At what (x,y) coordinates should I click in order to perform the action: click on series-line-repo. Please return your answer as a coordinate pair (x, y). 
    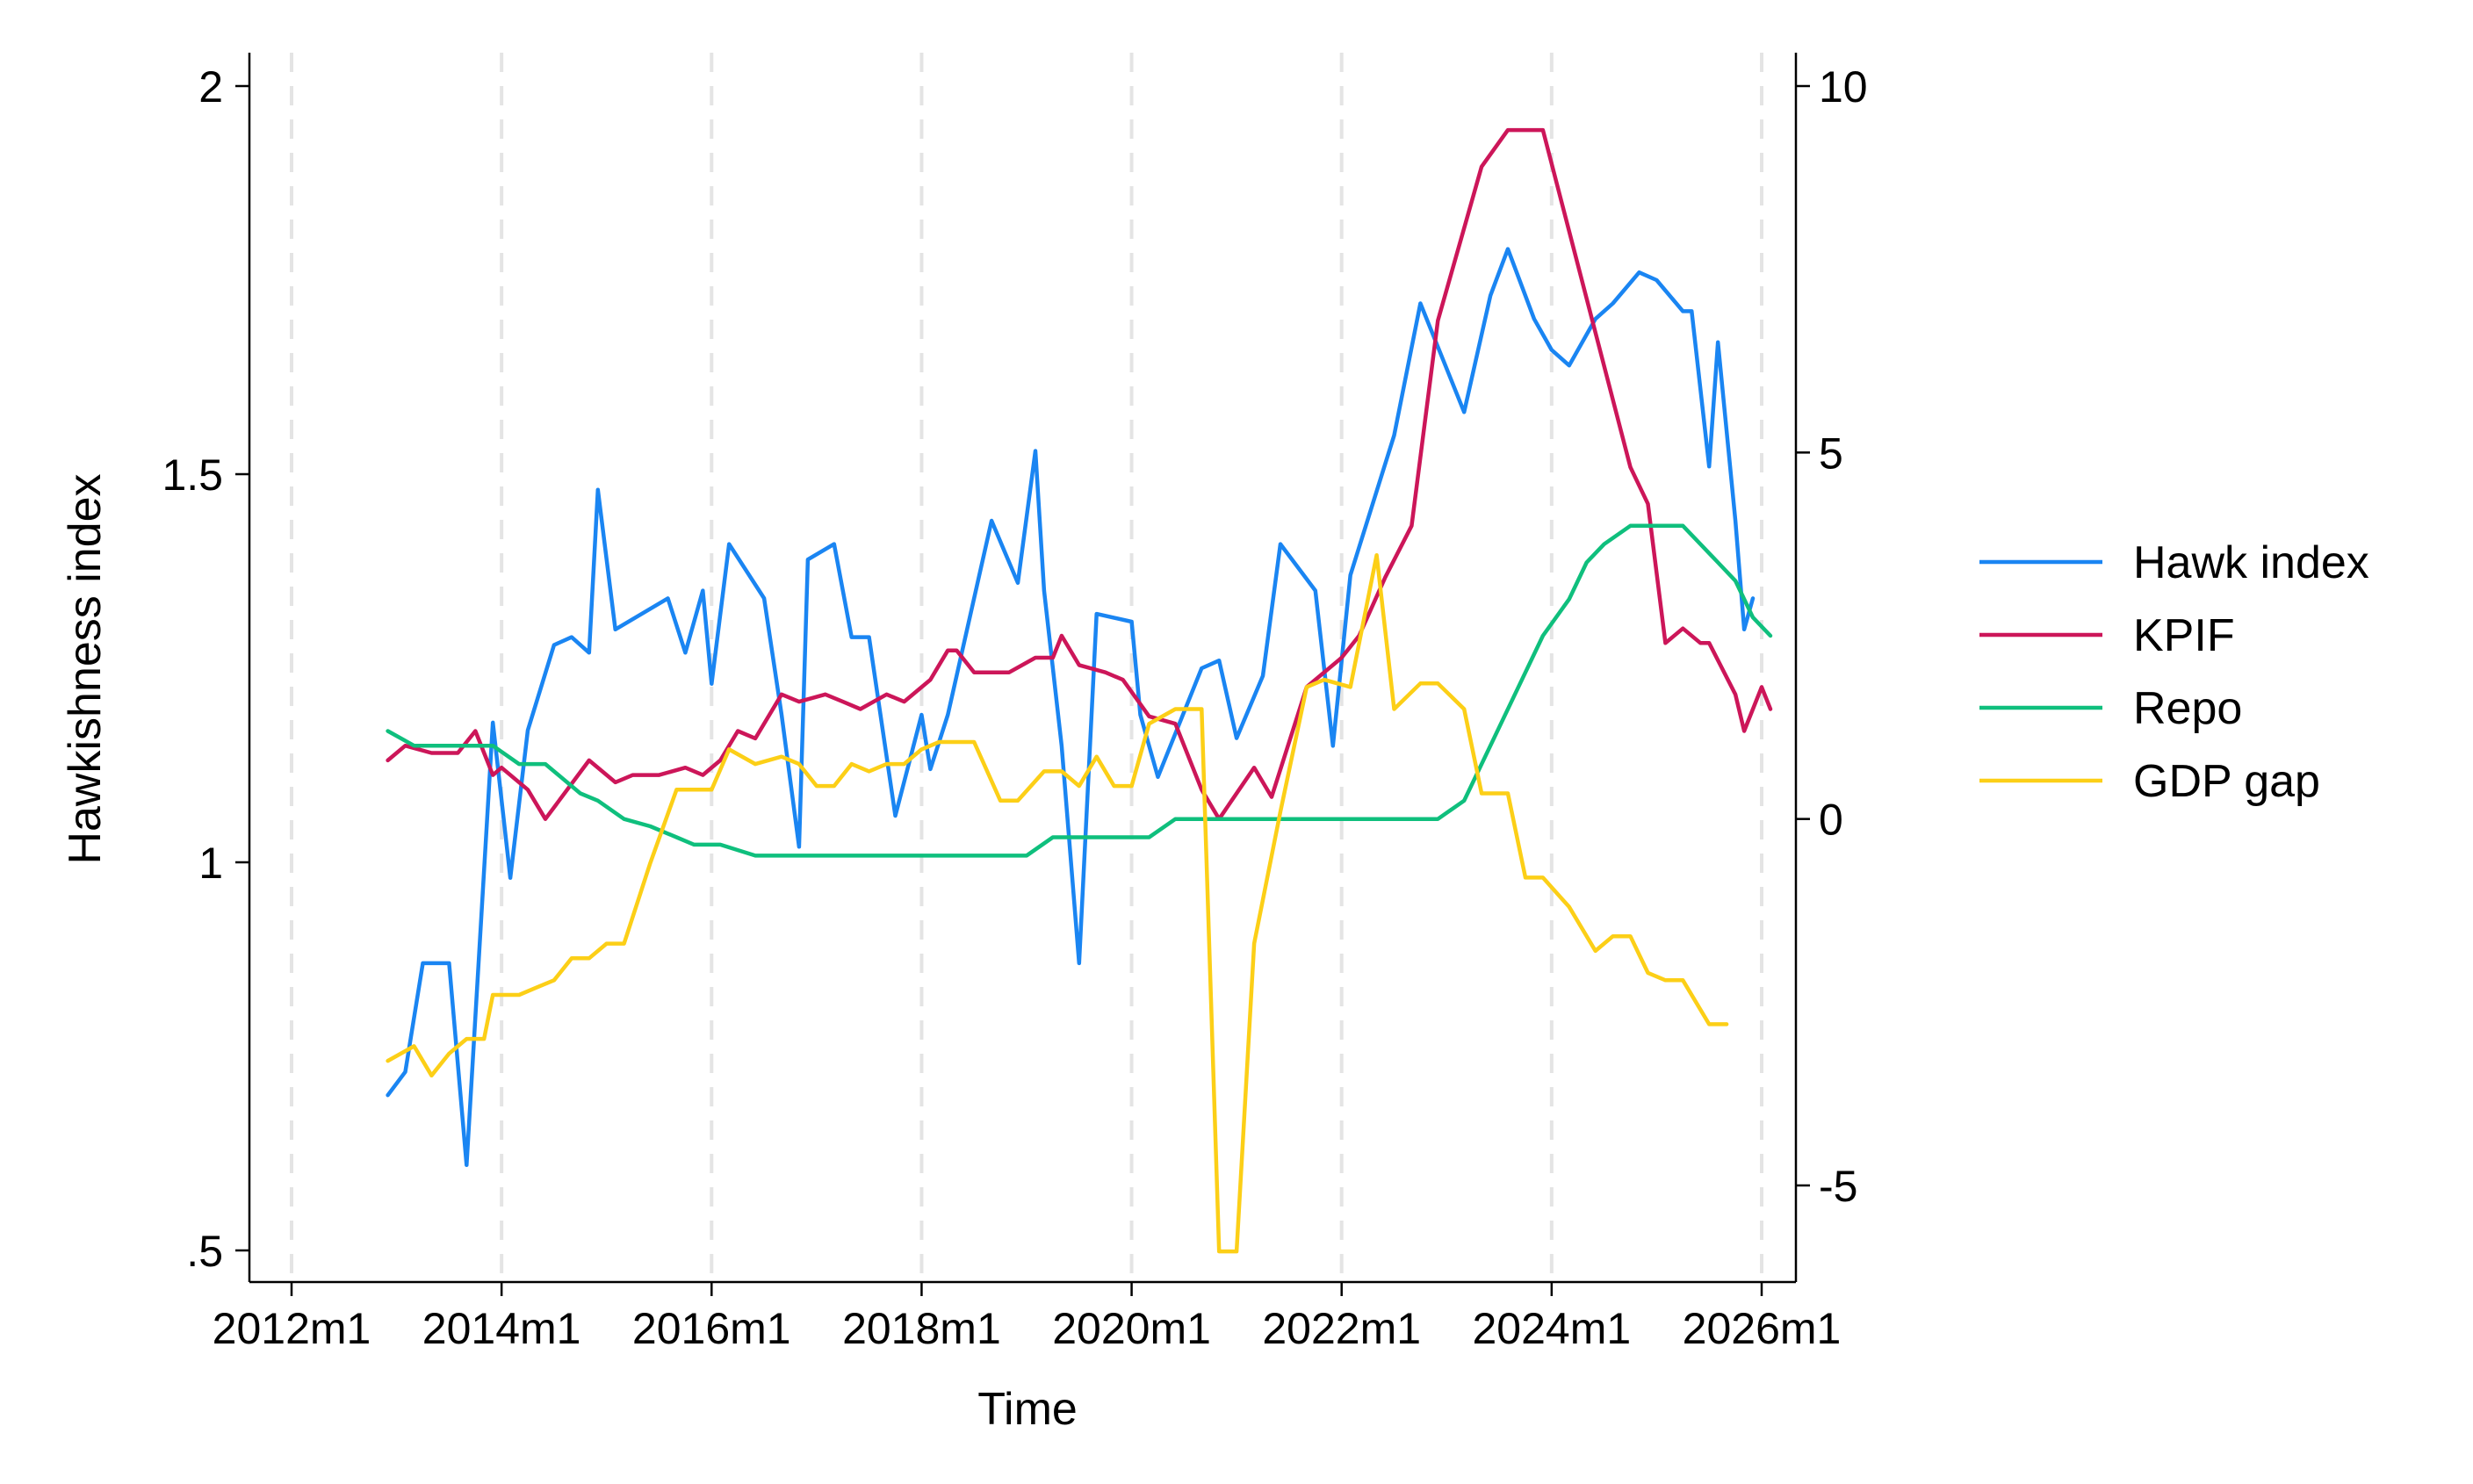
    Looking at the image, I should click on (1079, 690).